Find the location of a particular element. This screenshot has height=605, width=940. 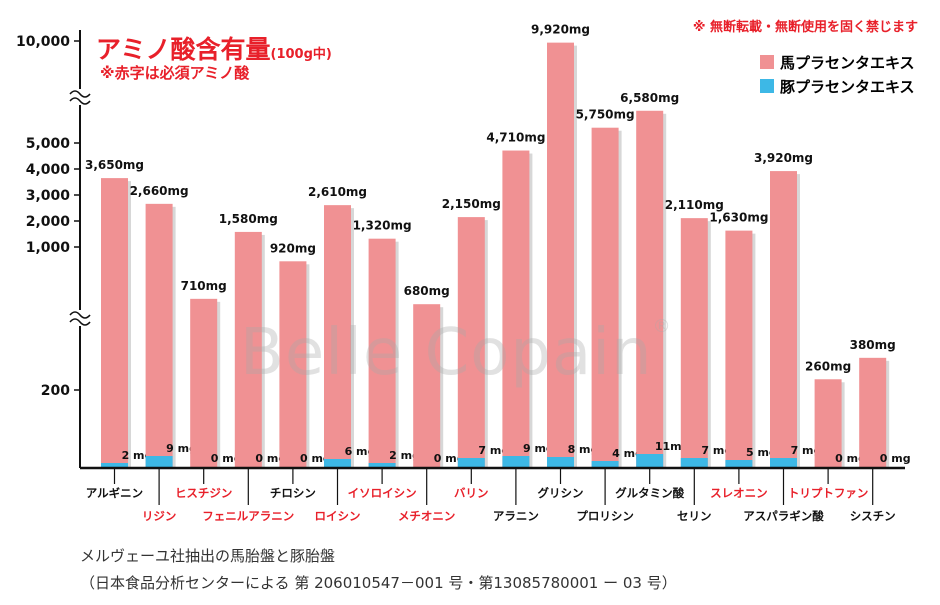

value-label-pig: 4 mg is located at coordinates (627, 453).